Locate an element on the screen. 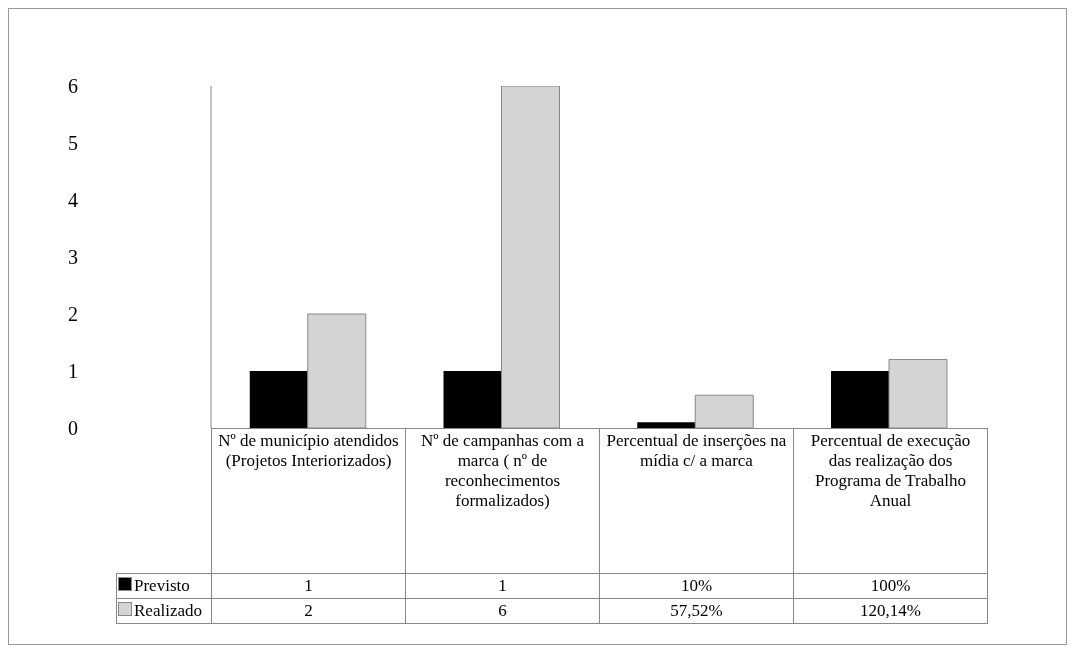  data-label: 6 is located at coordinates (502, 611).